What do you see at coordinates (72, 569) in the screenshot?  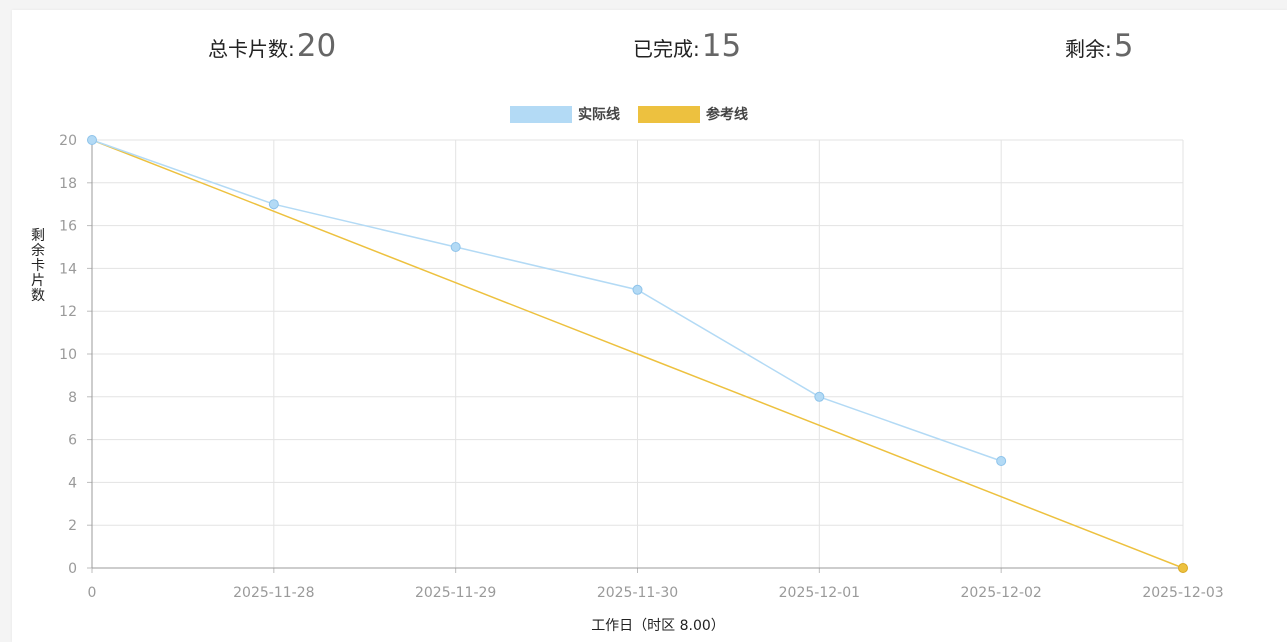 I see `y-tick-label: 0` at bounding box center [72, 569].